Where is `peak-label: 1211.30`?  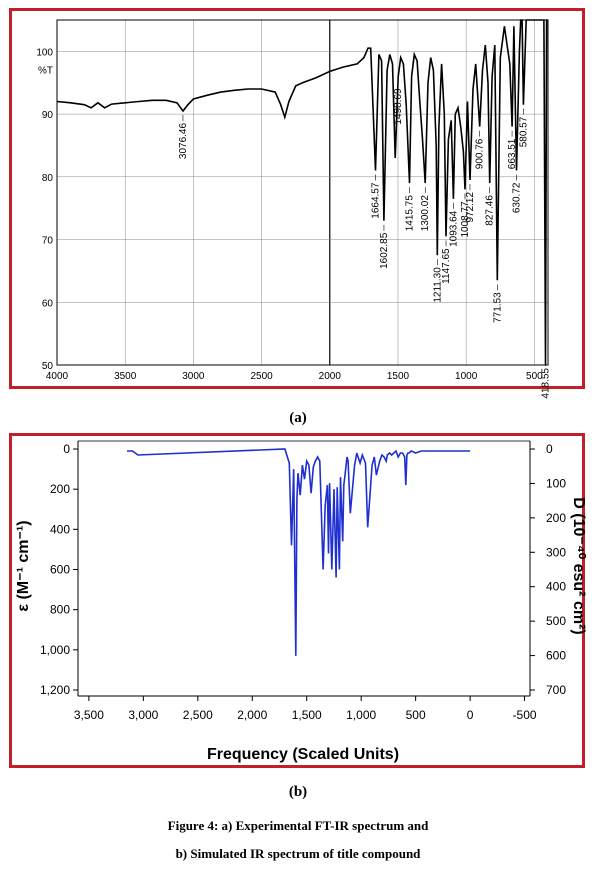 peak-label: 1211.30 is located at coordinates (437, 285).